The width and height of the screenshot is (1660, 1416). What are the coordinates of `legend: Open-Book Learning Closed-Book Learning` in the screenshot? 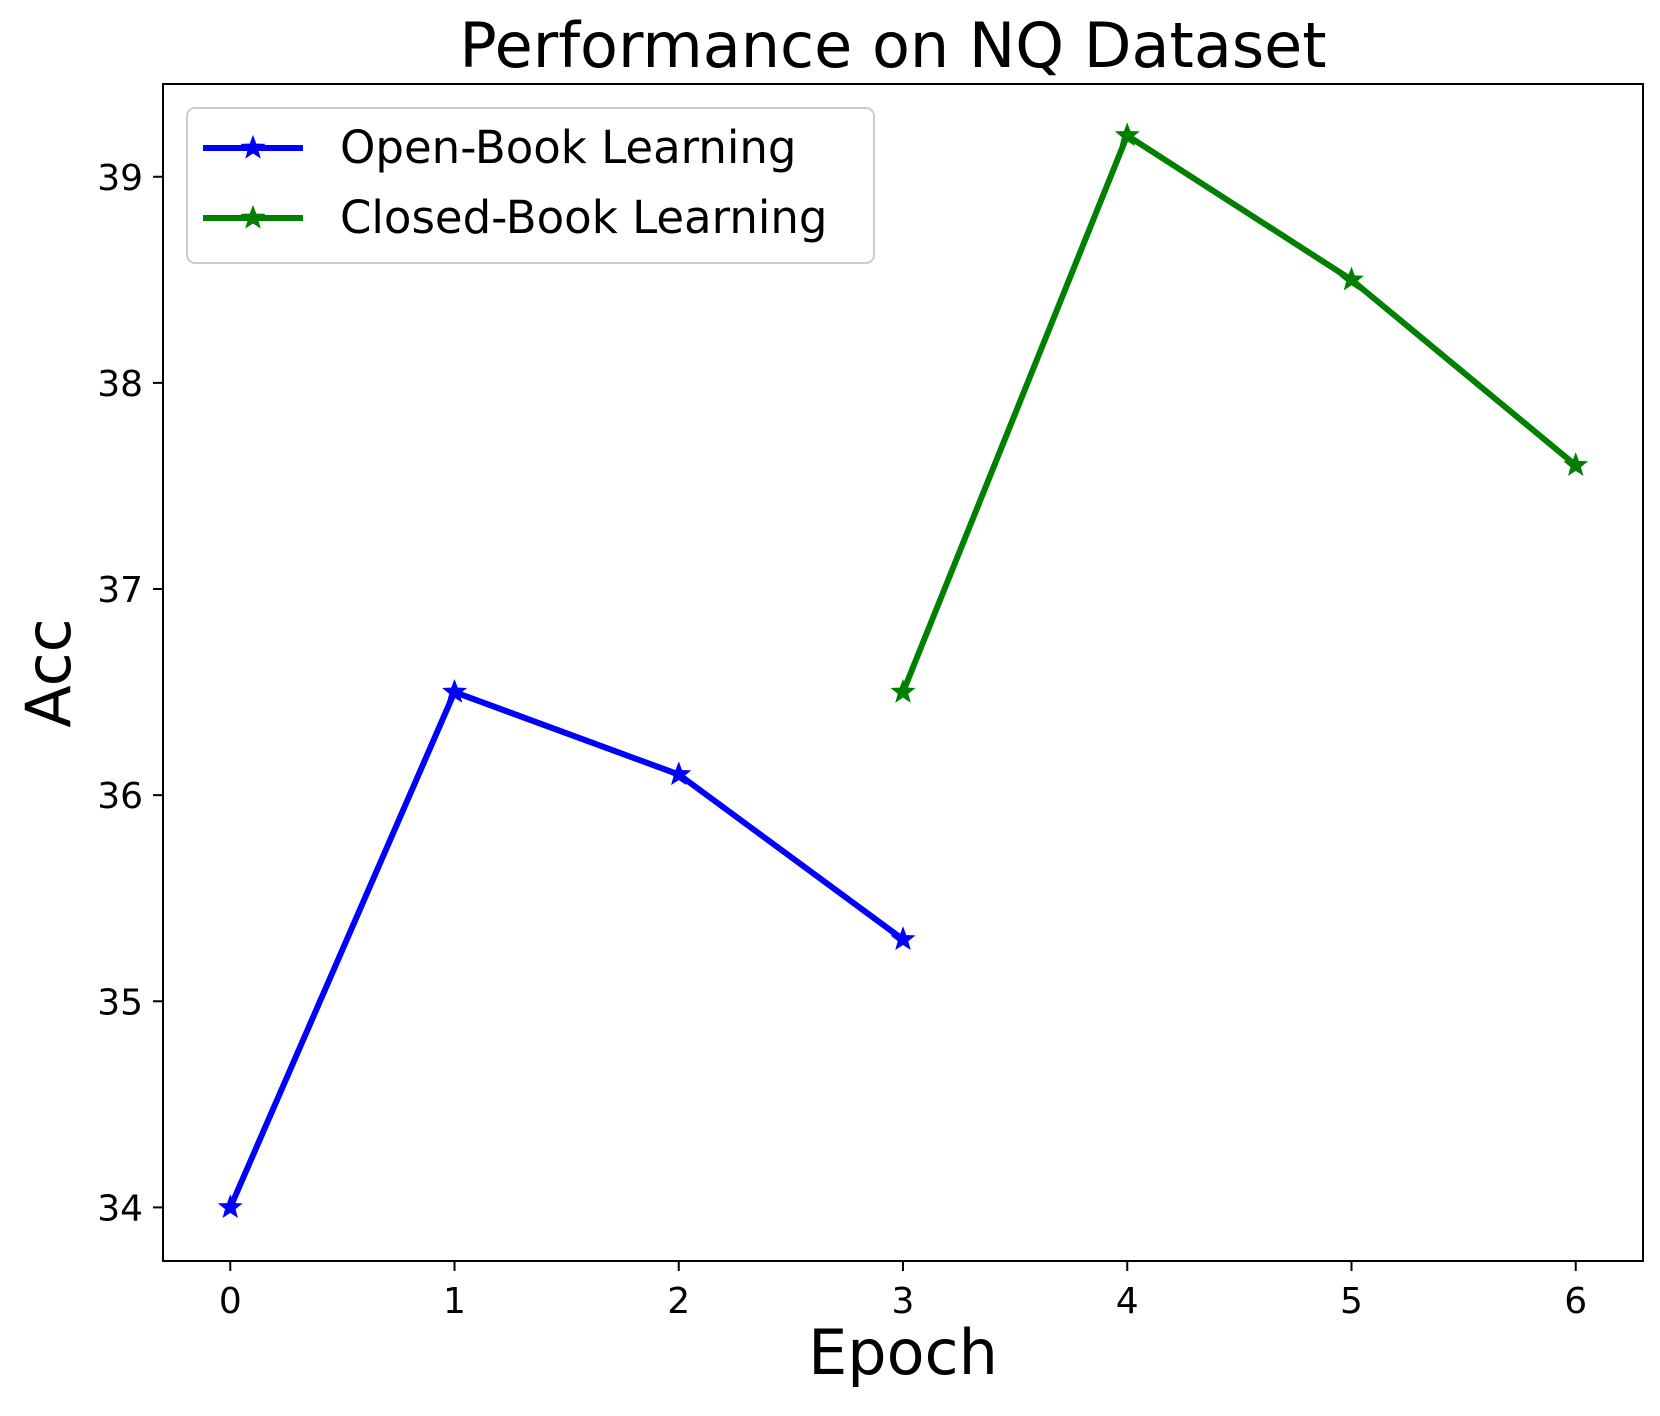 It's located at (530, 185).